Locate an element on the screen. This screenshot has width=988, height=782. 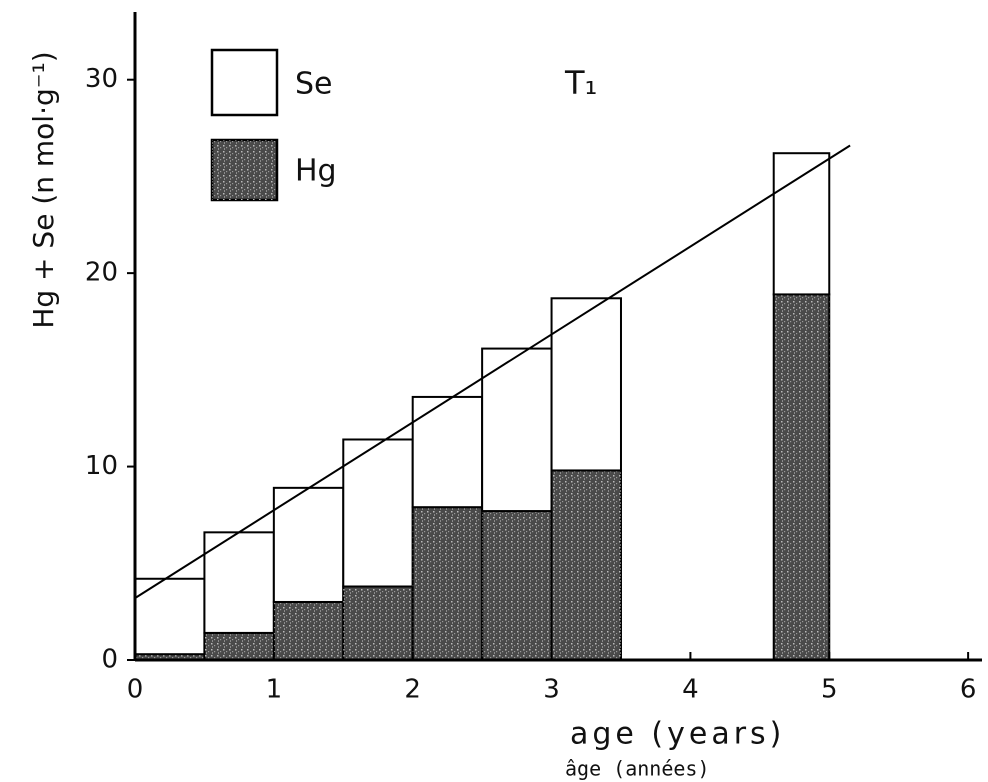
x-tick-label: 1 is located at coordinates (274, 690).